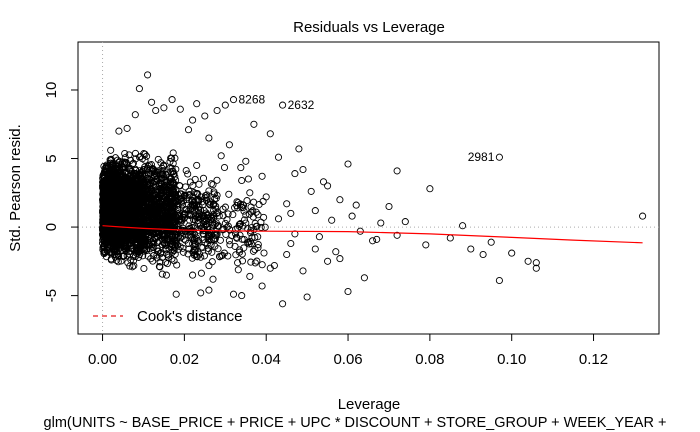  Describe the element at coordinates (51, 227) in the screenshot. I see `y-tick-label: 0` at that location.